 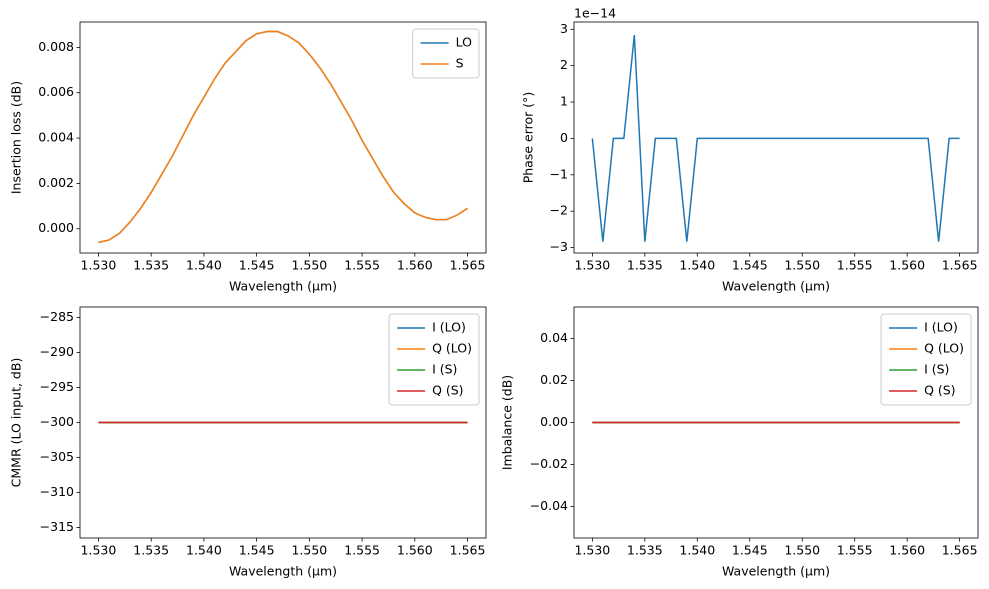 What do you see at coordinates (460, 63) in the screenshot?
I see `legend-label: S` at bounding box center [460, 63].